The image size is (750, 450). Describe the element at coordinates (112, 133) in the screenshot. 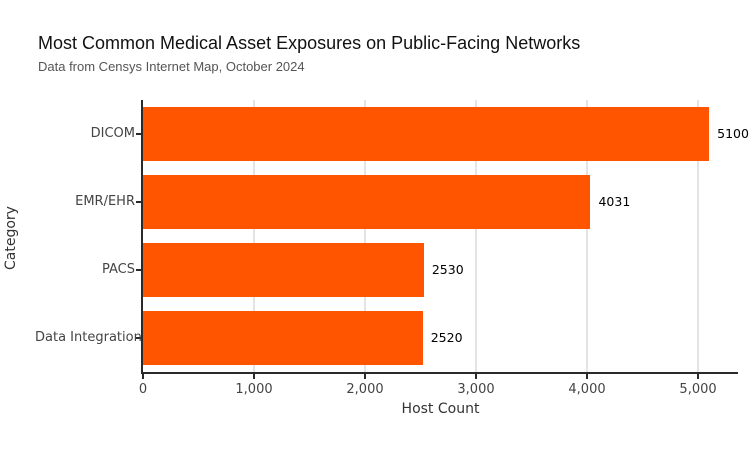

I see `y-axis-tick-label: DICOM` at that location.